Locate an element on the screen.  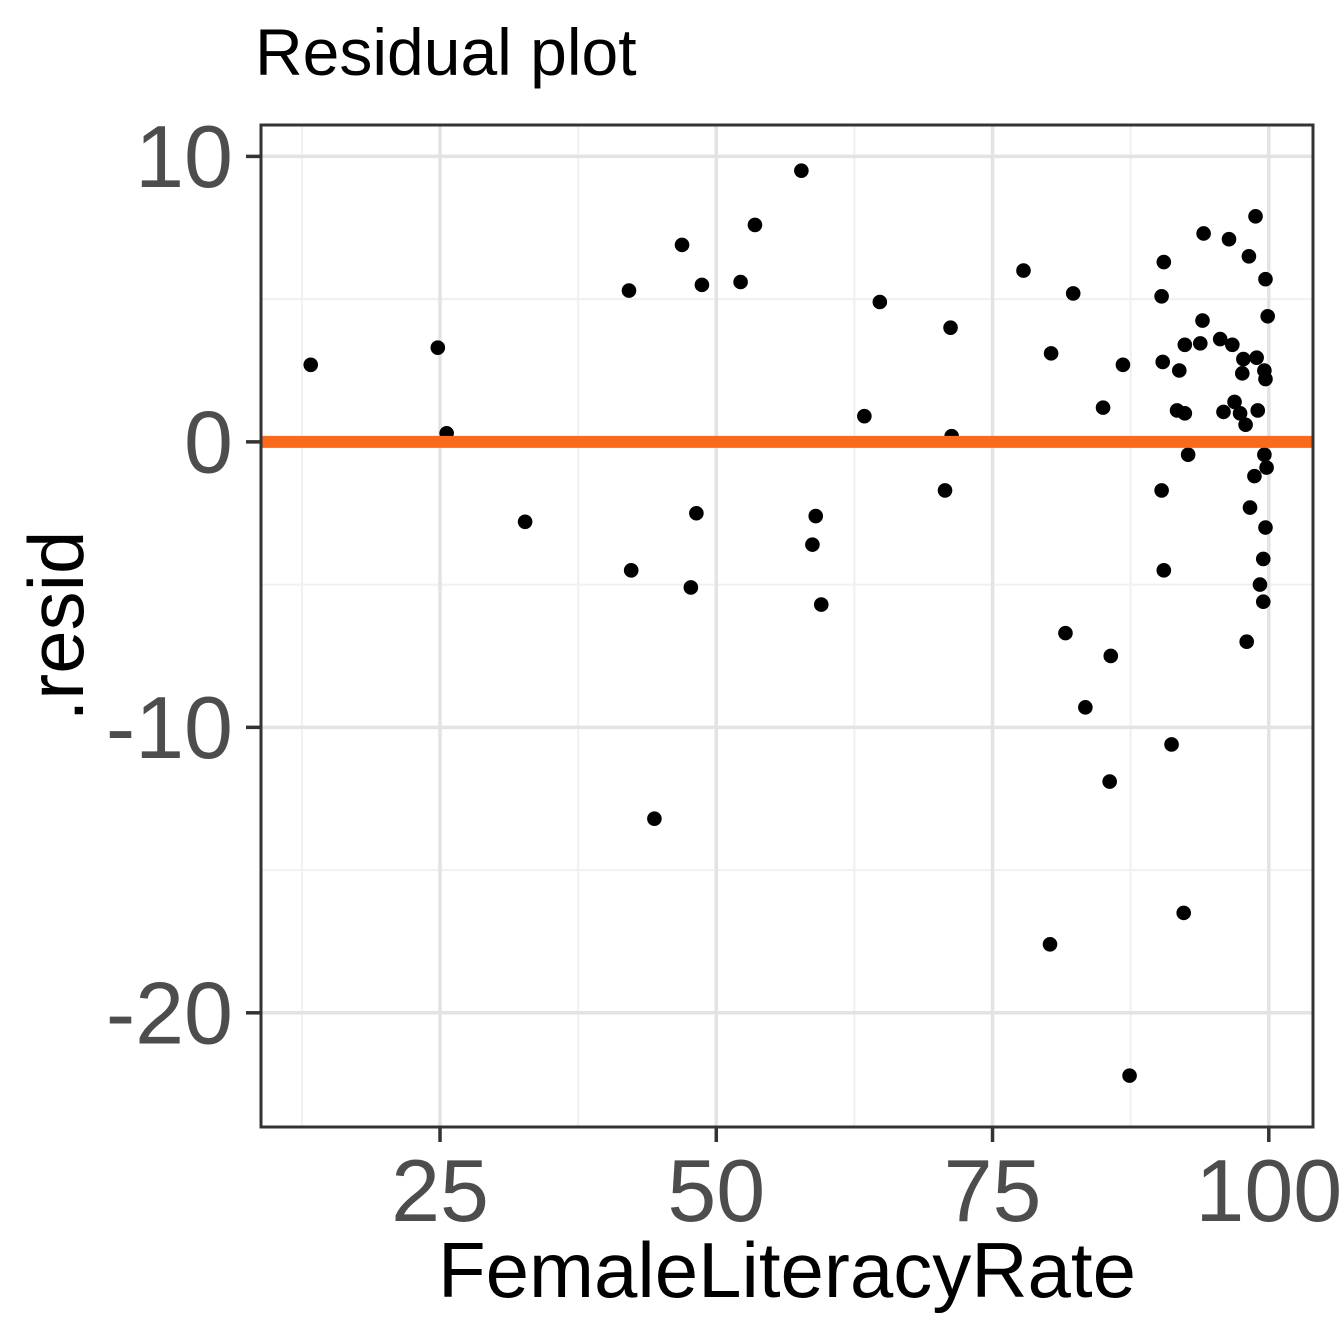
x-tick-label: 25 is located at coordinates (440, 1190).